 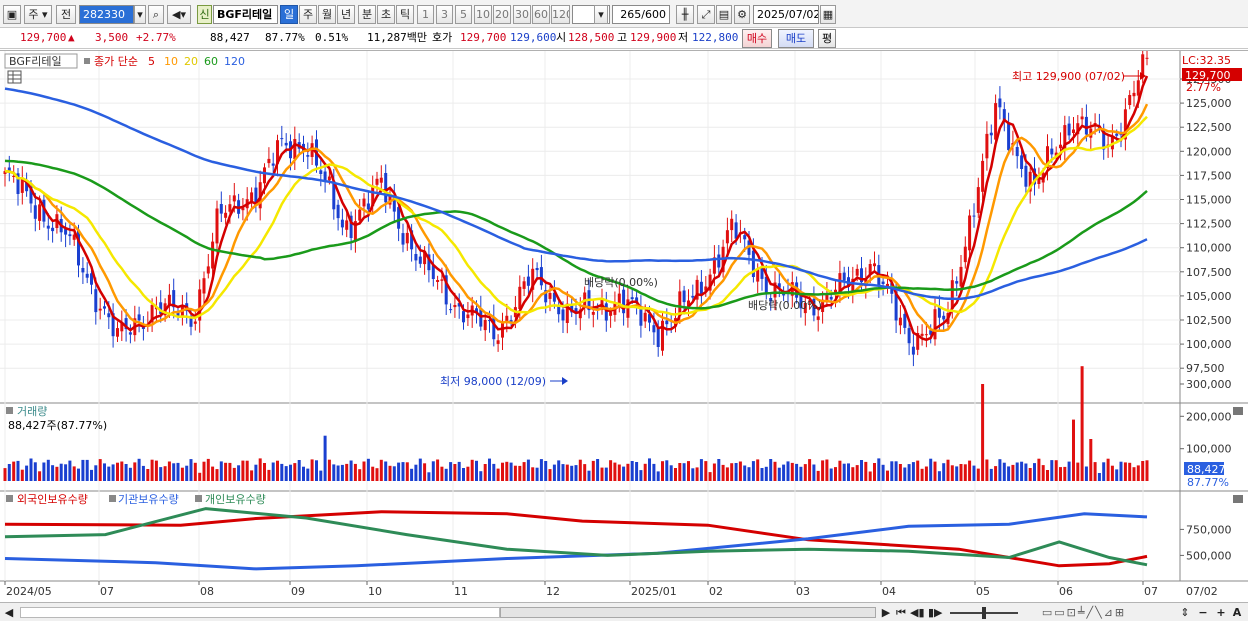 What do you see at coordinates (622, 37) in the screenshot?
I see `high-label: 고` at bounding box center [622, 37].